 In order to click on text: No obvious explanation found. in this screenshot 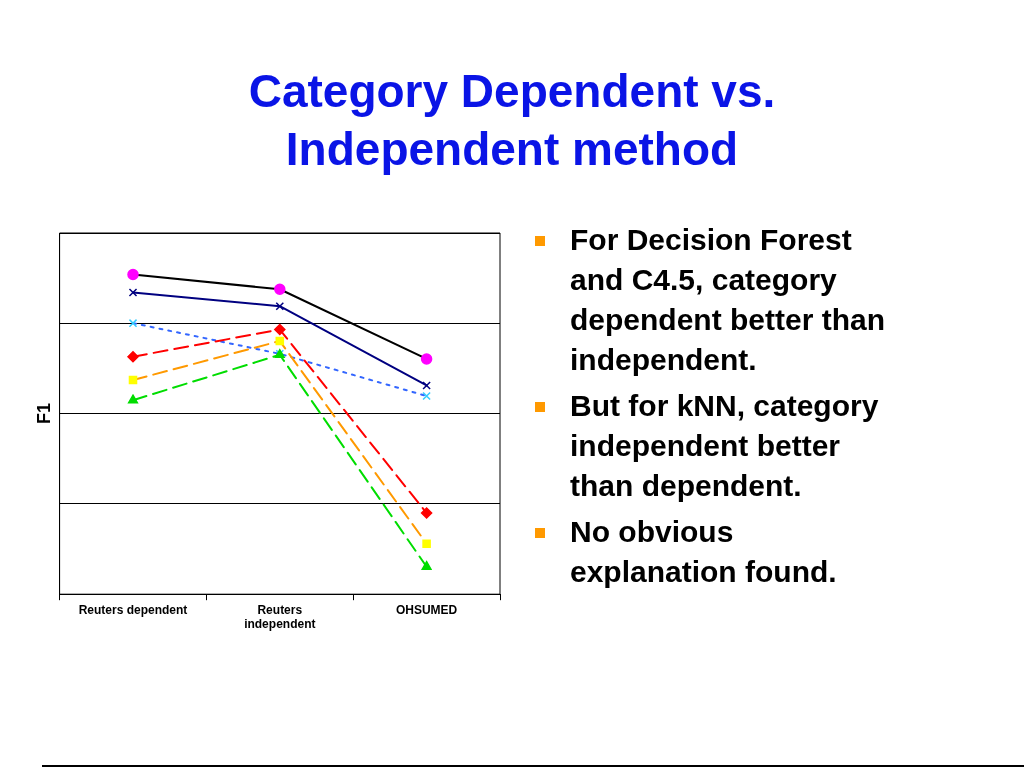, I will do `click(703, 551)`.